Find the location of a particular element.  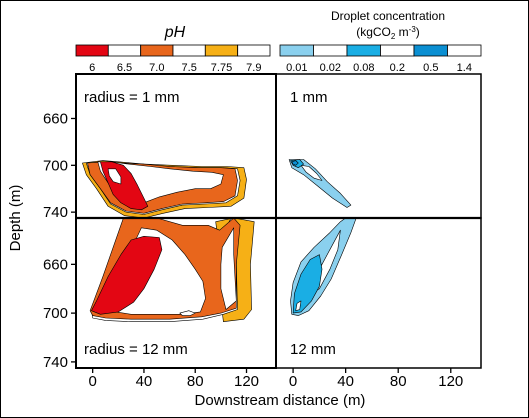

droplet-colorbar-title-line1: Droplet concentration is located at coordinates (388, 16).